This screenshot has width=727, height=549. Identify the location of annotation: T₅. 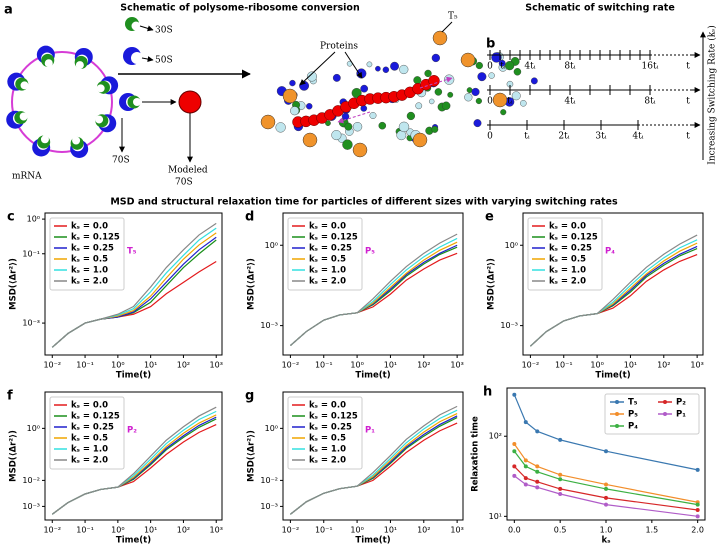
(132, 252).